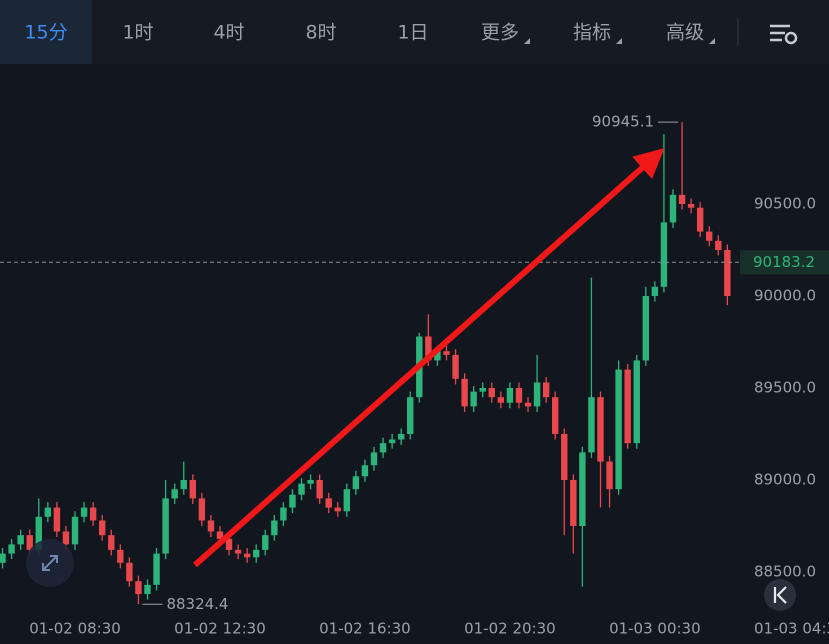 The width and height of the screenshot is (829, 644). What do you see at coordinates (785, 296) in the screenshot?
I see `y-tick-label: 90000.0` at bounding box center [785, 296].